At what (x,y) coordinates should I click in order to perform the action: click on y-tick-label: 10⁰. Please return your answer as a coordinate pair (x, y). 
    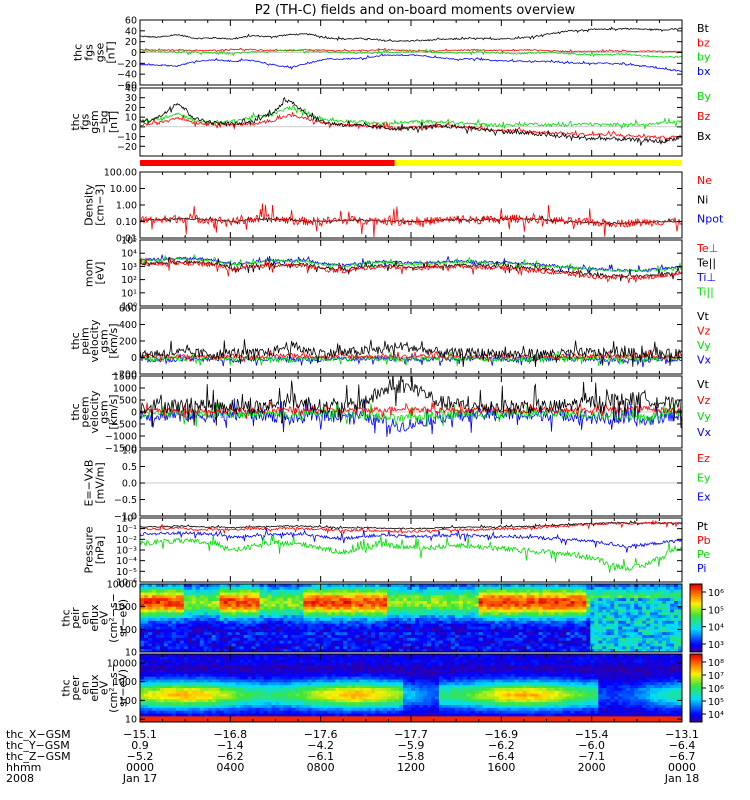
    Looking at the image, I should click on (129, 519).